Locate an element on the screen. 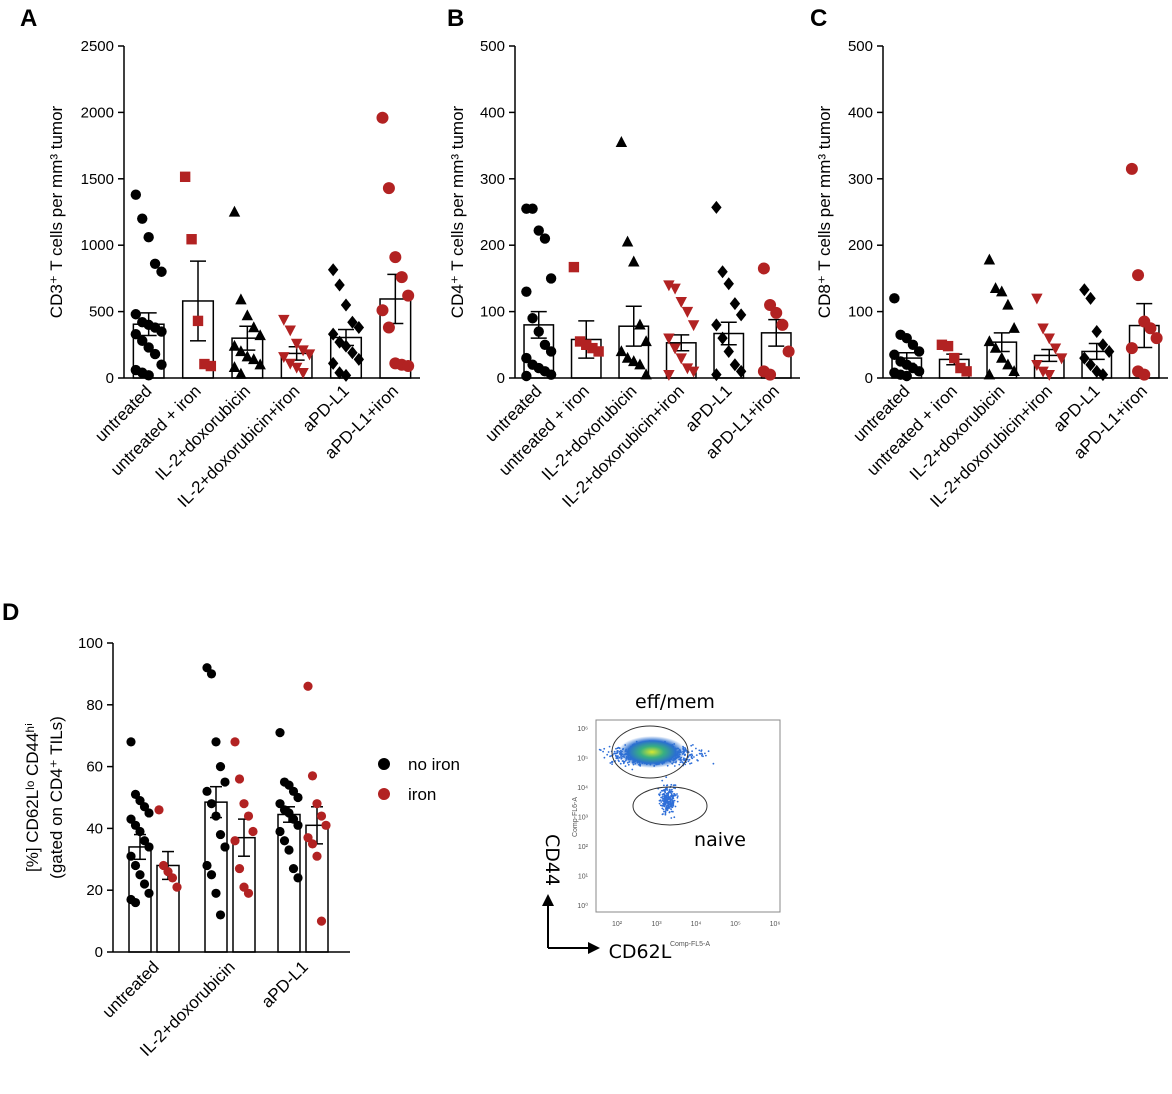 This screenshot has height=1094, width=1172. panel-letter: D is located at coordinates (10, 612).